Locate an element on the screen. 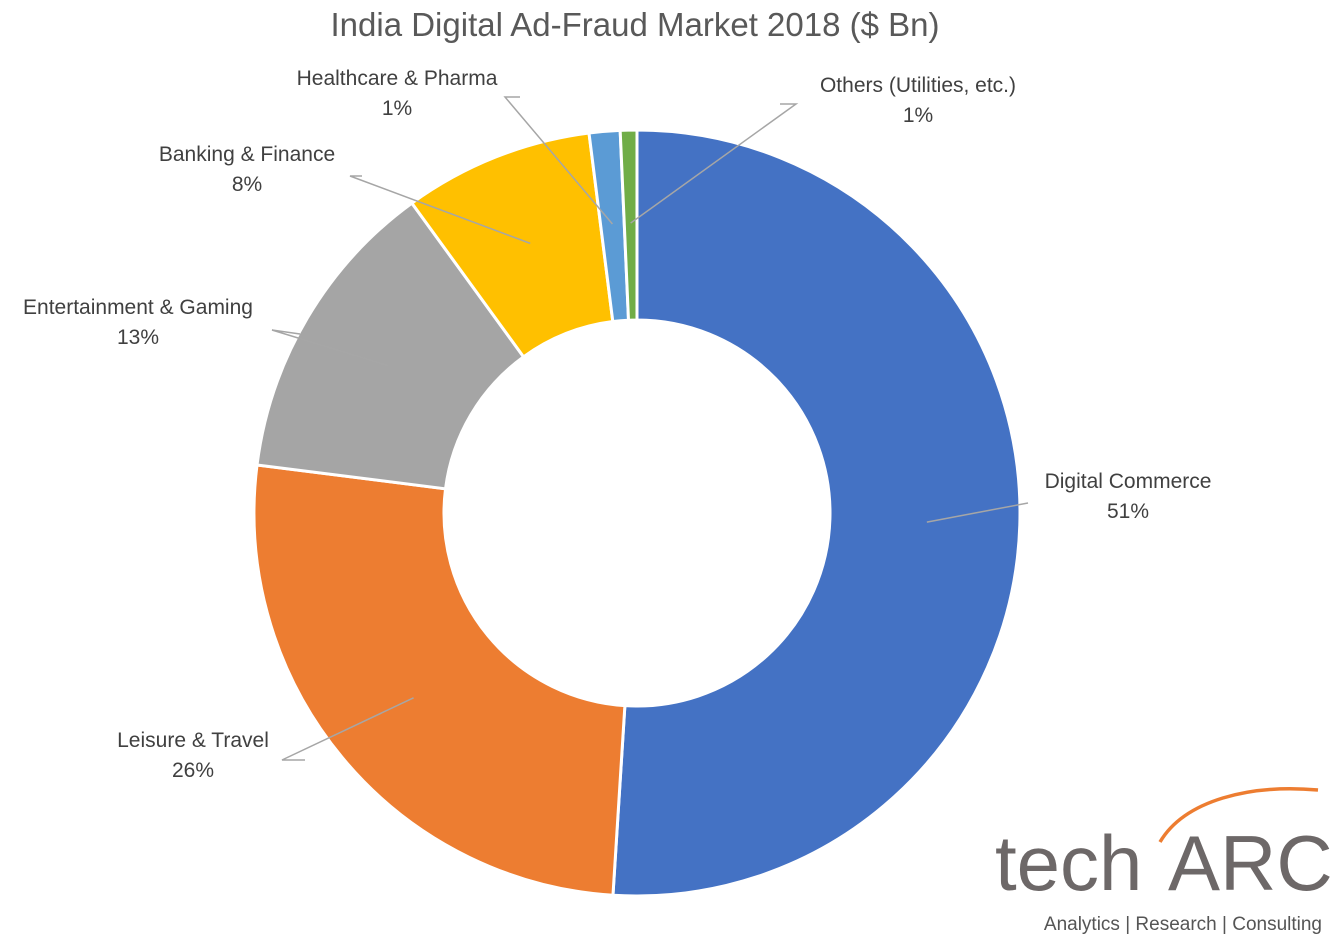 The height and width of the screenshot is (944, 1330). label-value-entertainment-gaming: 13% is located at coordinates (138, 337).